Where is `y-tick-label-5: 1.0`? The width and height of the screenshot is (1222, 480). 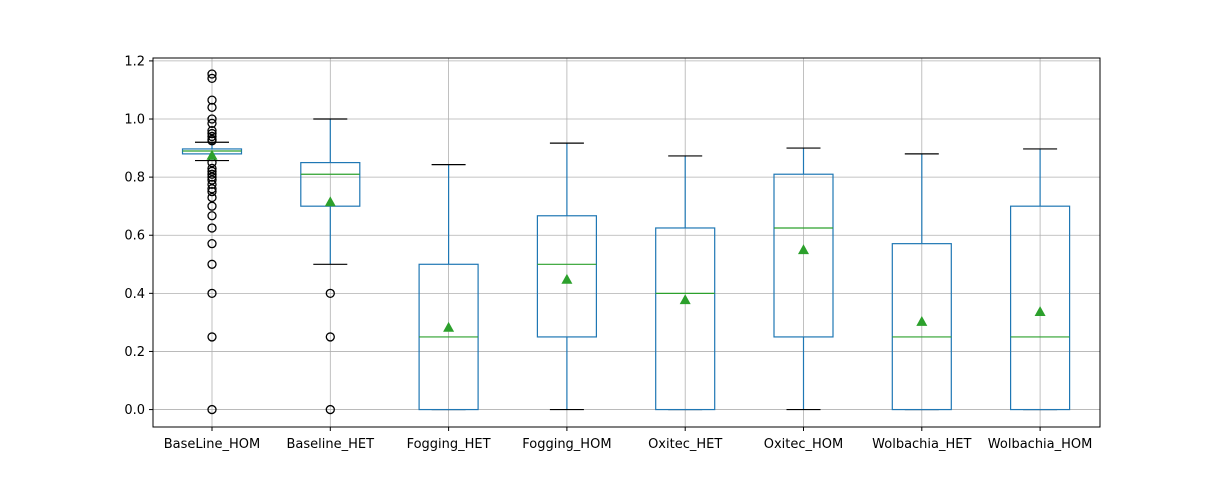 y-tick-label-5: 1.0 is located at coordinates (134, 120).